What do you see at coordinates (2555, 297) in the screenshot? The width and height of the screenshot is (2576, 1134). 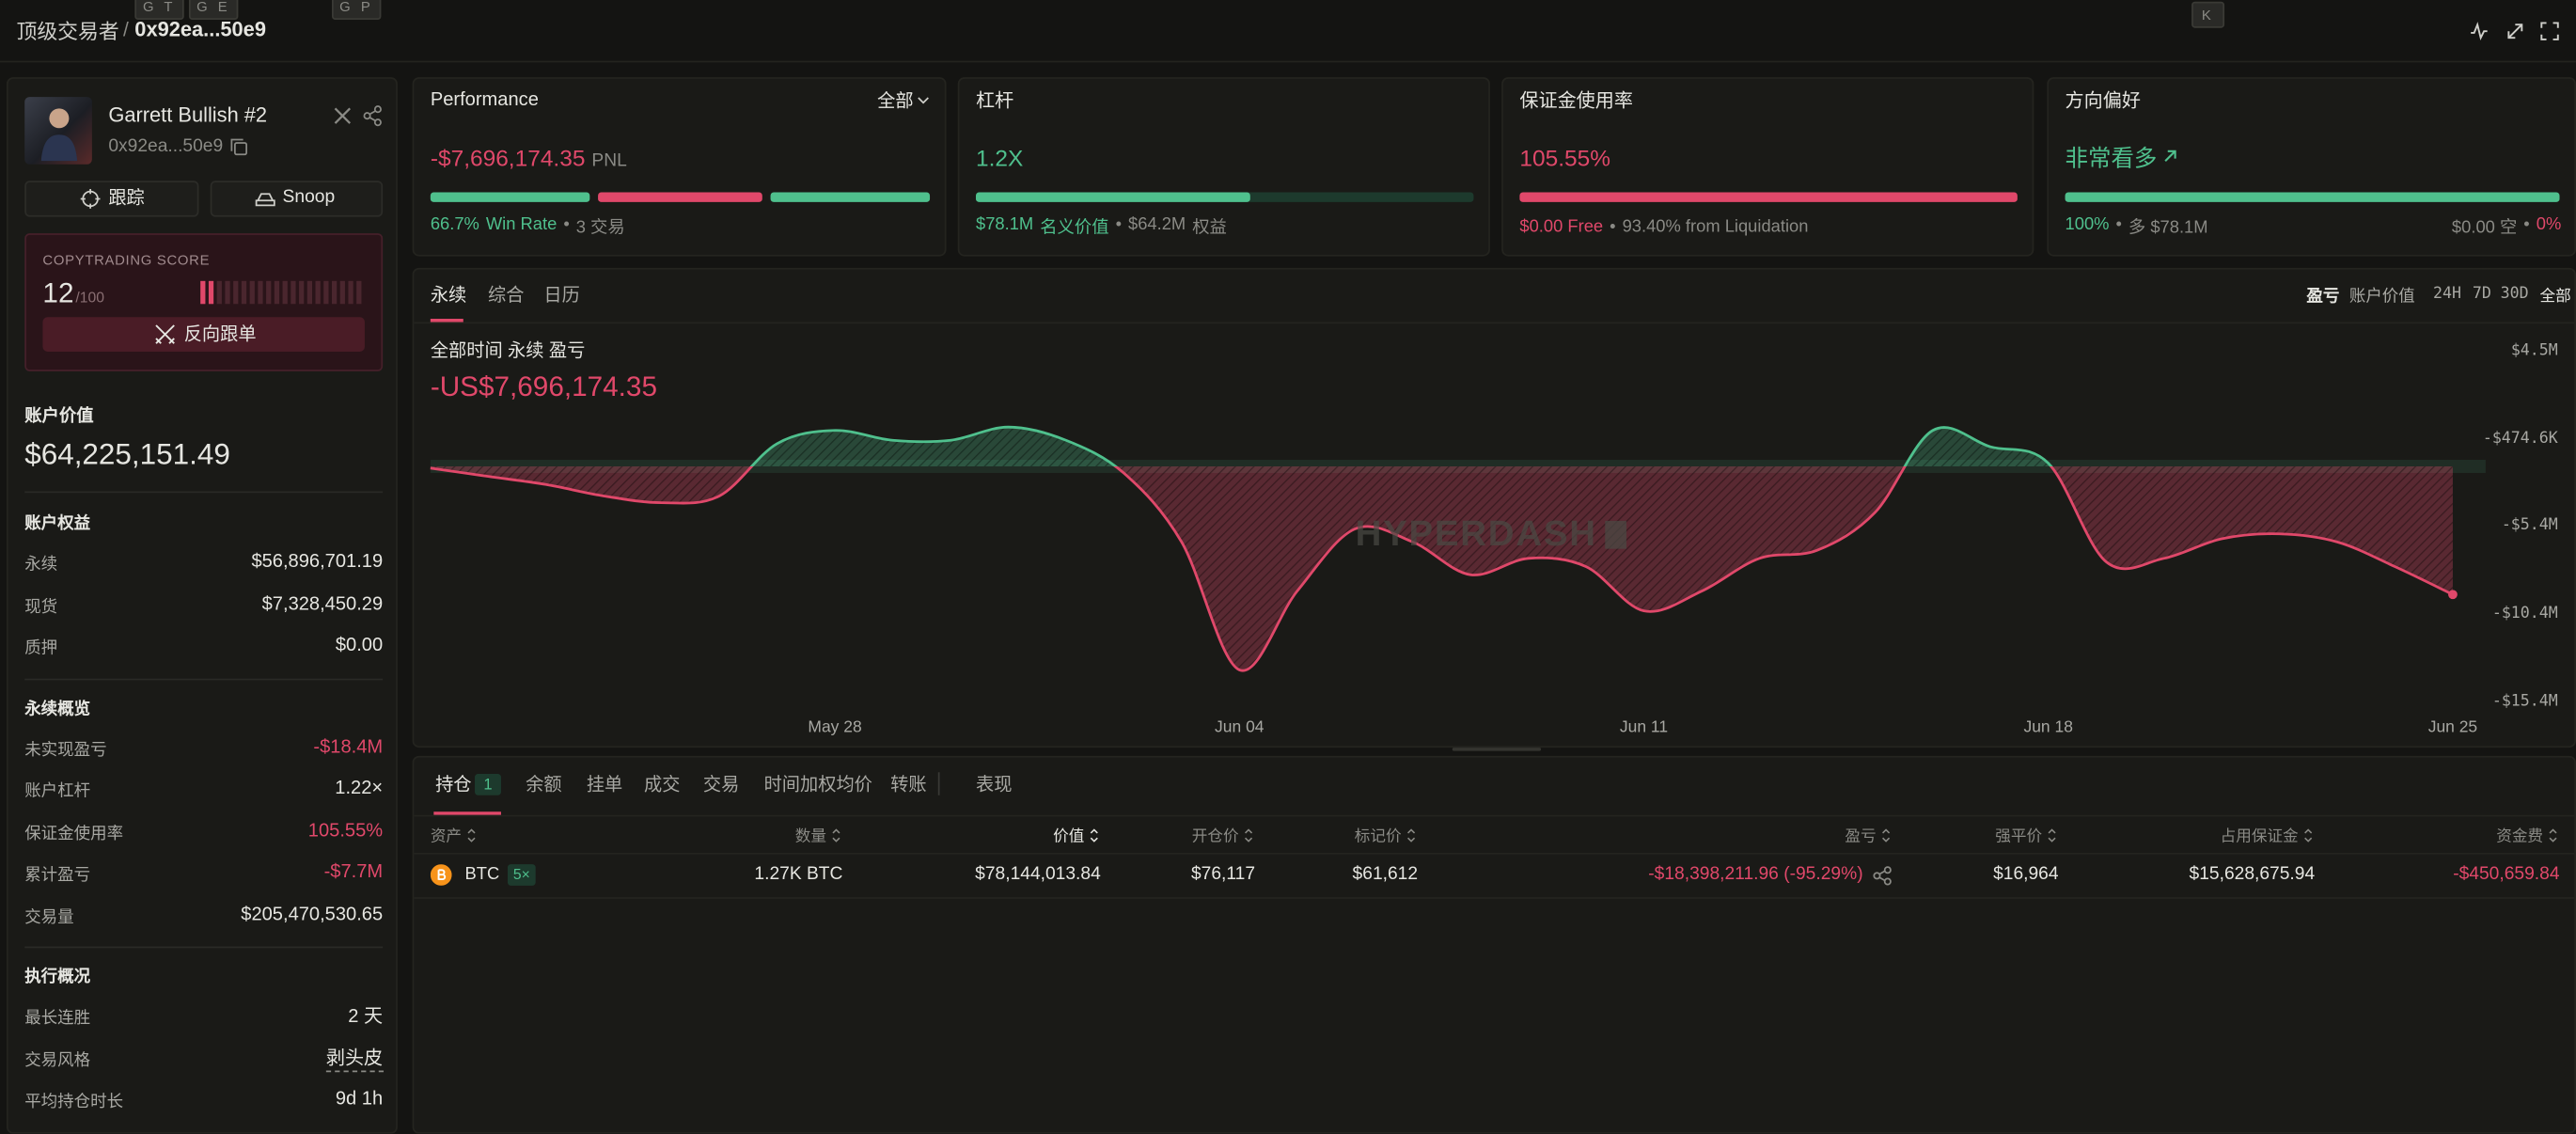 I see `chart-range: 全部` at bounding box center [2555, 297].